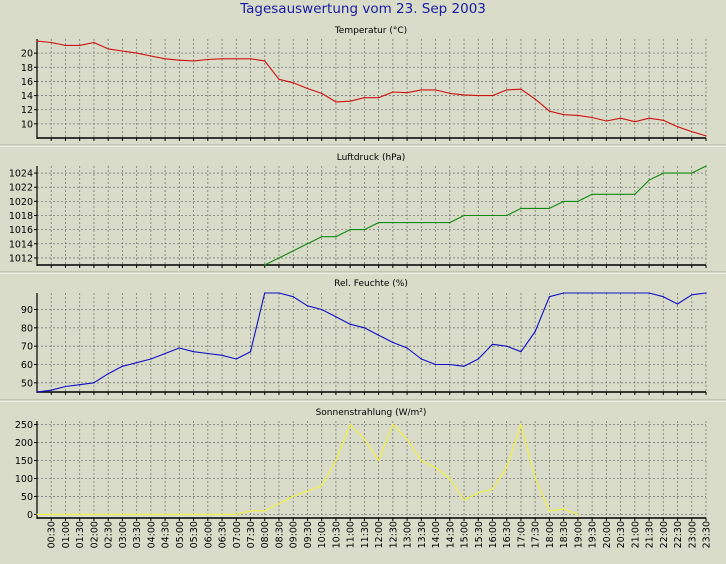 Image resolution: width=726 pixels, height=564 pixels. What do you see at coordinates (21, 174) in the screenshot?
I see `y-tick-label: 1024` at bounding box center [21, 174].